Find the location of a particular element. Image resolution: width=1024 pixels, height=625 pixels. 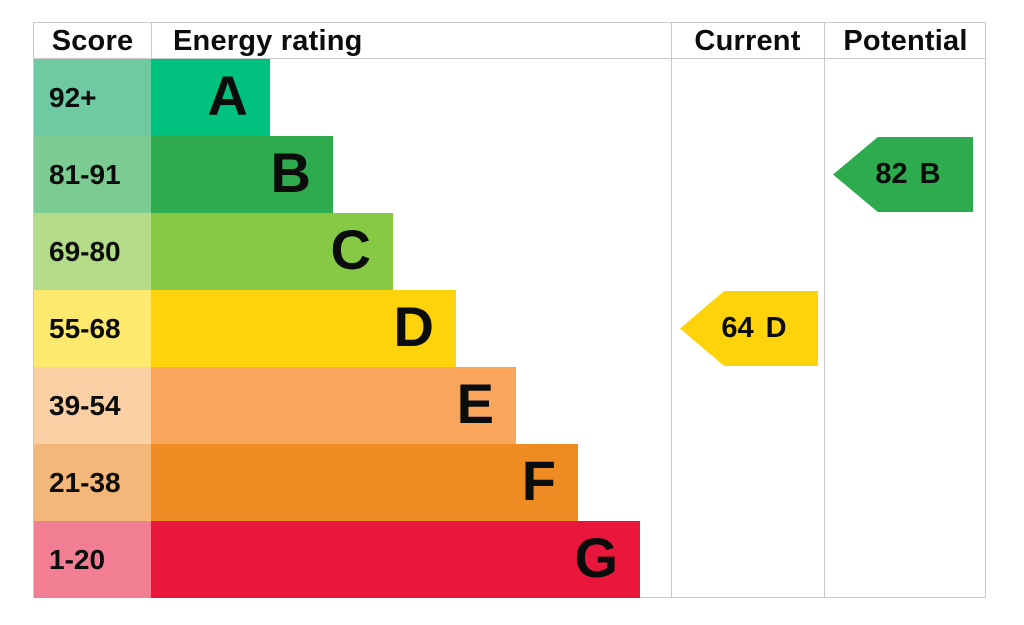

potential-rating-value: 82 is located at coordinates (891, 174).